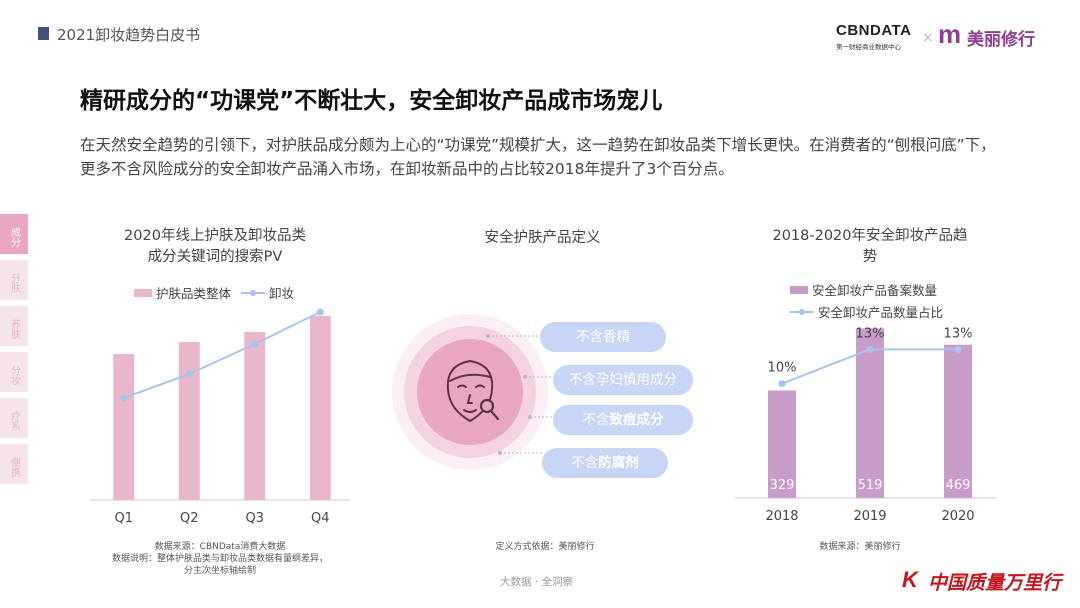 The height and width of the screenshot is (608, 1080). I want to click on legend-label-remover: 卸妆, so click(282, 293).